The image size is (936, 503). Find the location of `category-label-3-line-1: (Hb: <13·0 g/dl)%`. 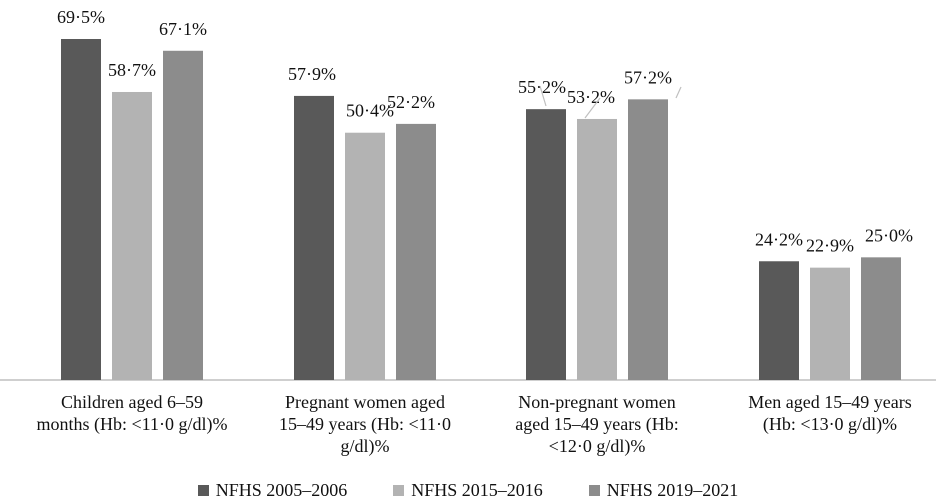

category-label-3-line-1: (Hb: <13·0 g/dl)% is located at coordinates (830, 424).